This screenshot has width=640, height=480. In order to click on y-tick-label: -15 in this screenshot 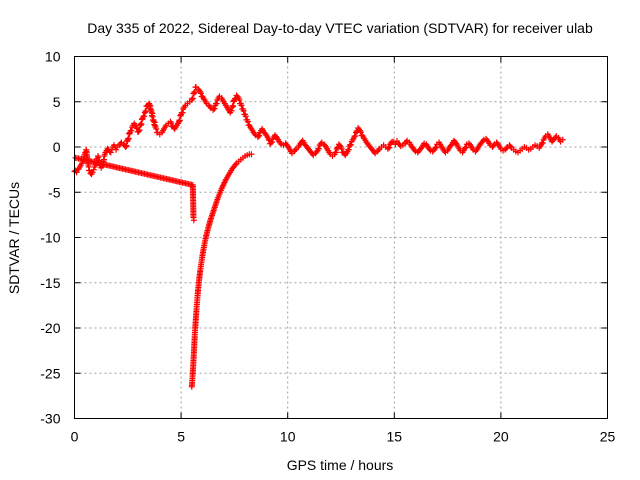, I will do `click(50, 283)`.